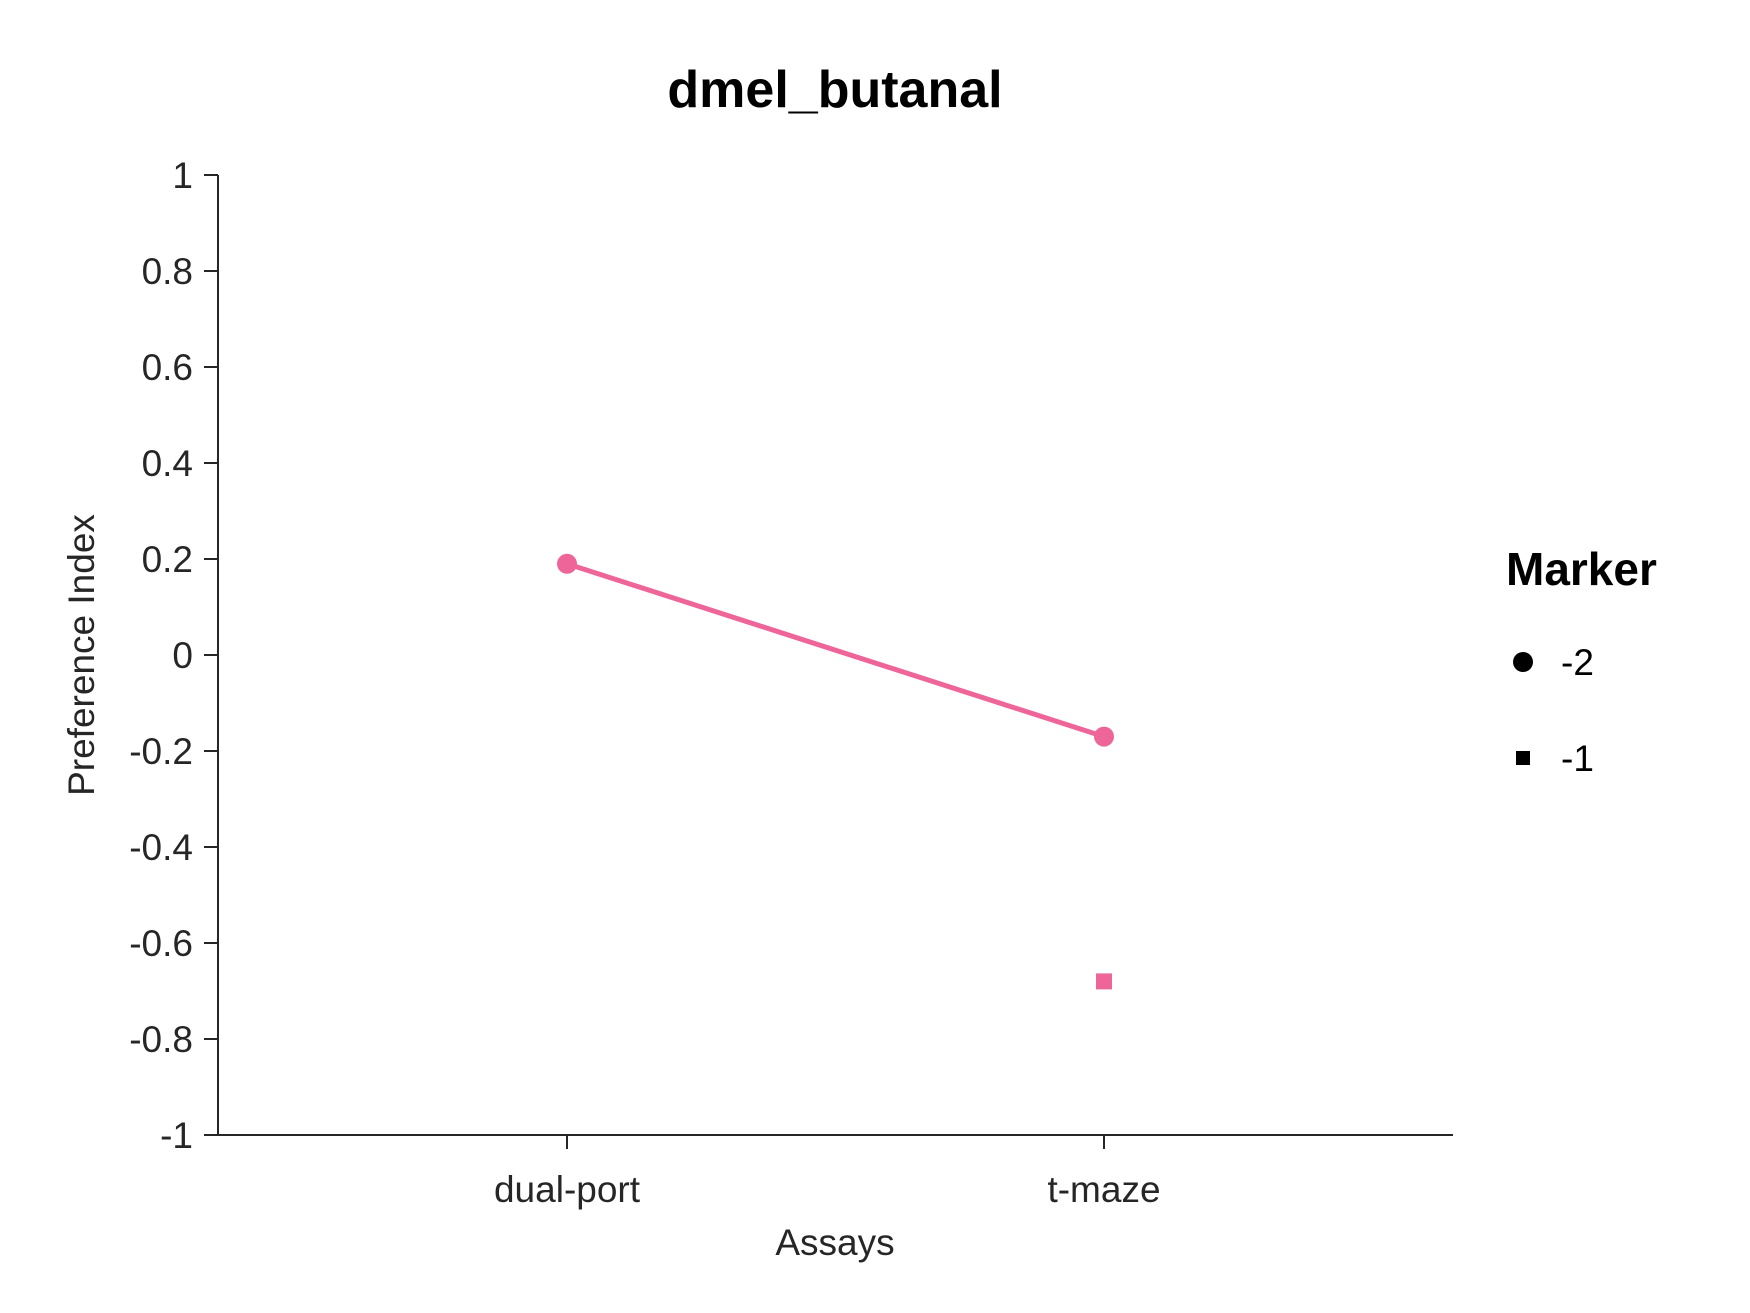 This screenshot has width=1750, height=1313. I want to click on x-axis-label: Assays, so click(834, 1242).